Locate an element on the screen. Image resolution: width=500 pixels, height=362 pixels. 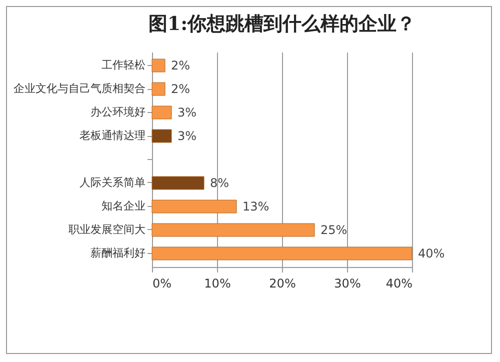
x-tick-label: 0% is located at coordinates (162, 283).